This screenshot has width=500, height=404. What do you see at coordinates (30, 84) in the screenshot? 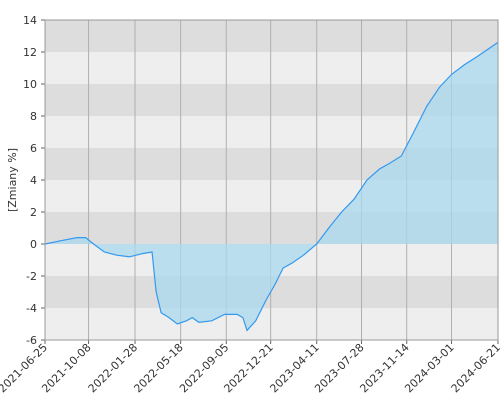
I see `y-tick-label: 10` at bounding box center [30, 84].